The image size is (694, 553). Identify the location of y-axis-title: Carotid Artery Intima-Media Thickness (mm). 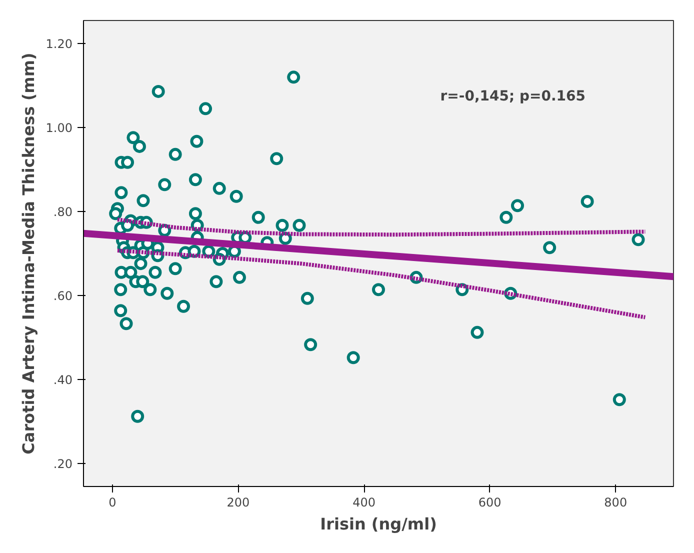
(28, 253).